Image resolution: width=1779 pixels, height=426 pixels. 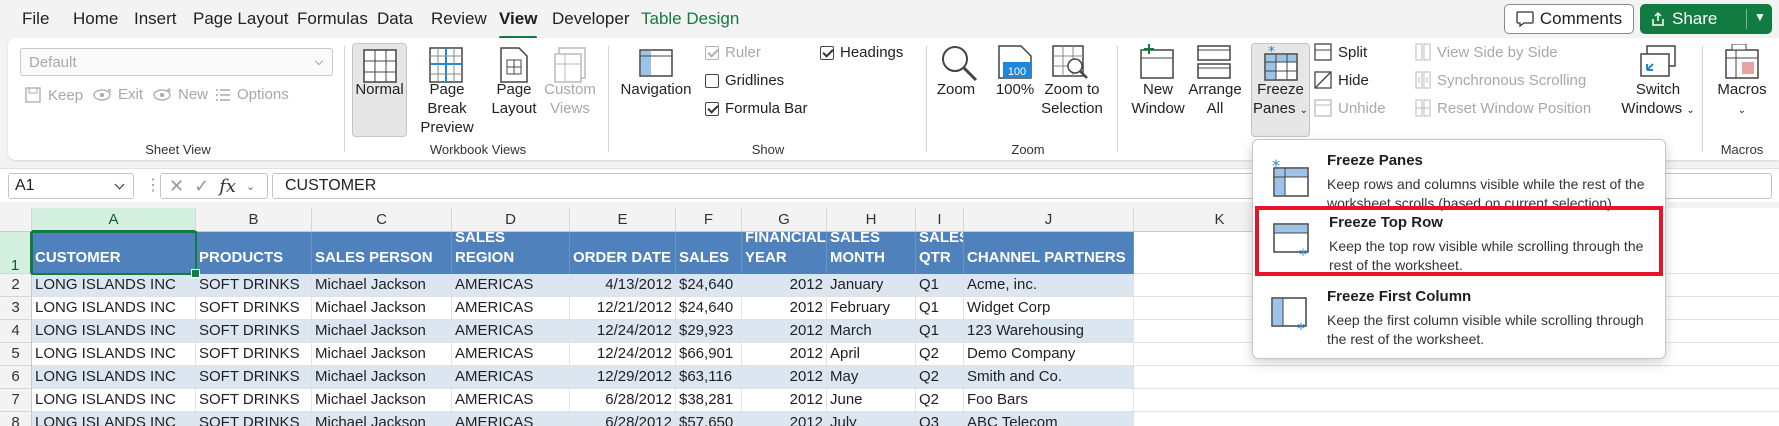 What do you see at coordinates (177, 185) in the screenshot?
I see `cancel-icon: ✕` at bounding box center [177, 185].